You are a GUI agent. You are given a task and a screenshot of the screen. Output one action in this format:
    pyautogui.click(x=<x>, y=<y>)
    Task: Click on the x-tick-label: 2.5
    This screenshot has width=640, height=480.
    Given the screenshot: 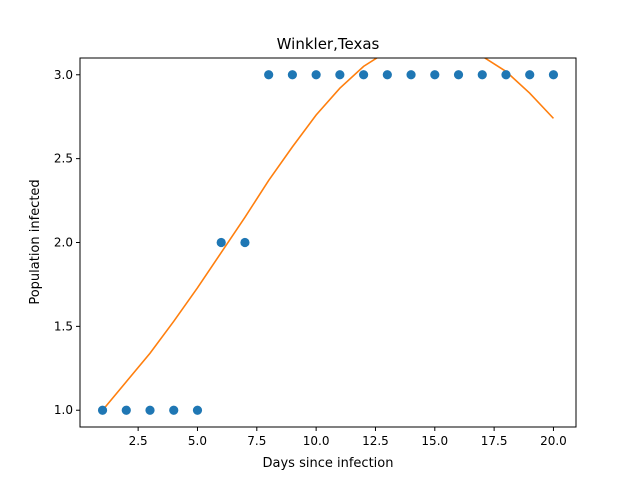 What is the action you would take?
    pyautogui.click(x=138, y=441)
    